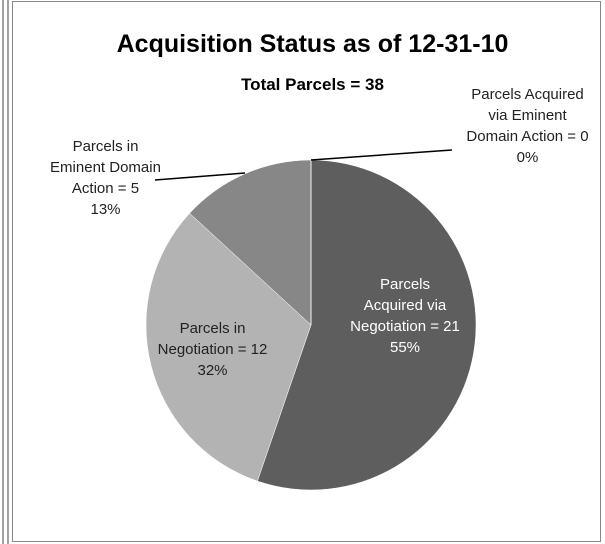 The height and width of the screenshot is (544, 605). Describe the element at coordinates (201, 339) in the screenshot. I see `category-label: Parcels in Negotiation` at that location.